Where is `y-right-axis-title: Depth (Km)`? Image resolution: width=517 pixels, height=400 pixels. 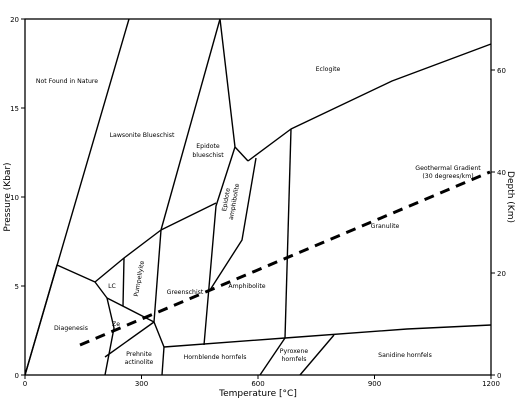
y-right-axis-title: Depth (Km) is located at coordinates (510, 197).